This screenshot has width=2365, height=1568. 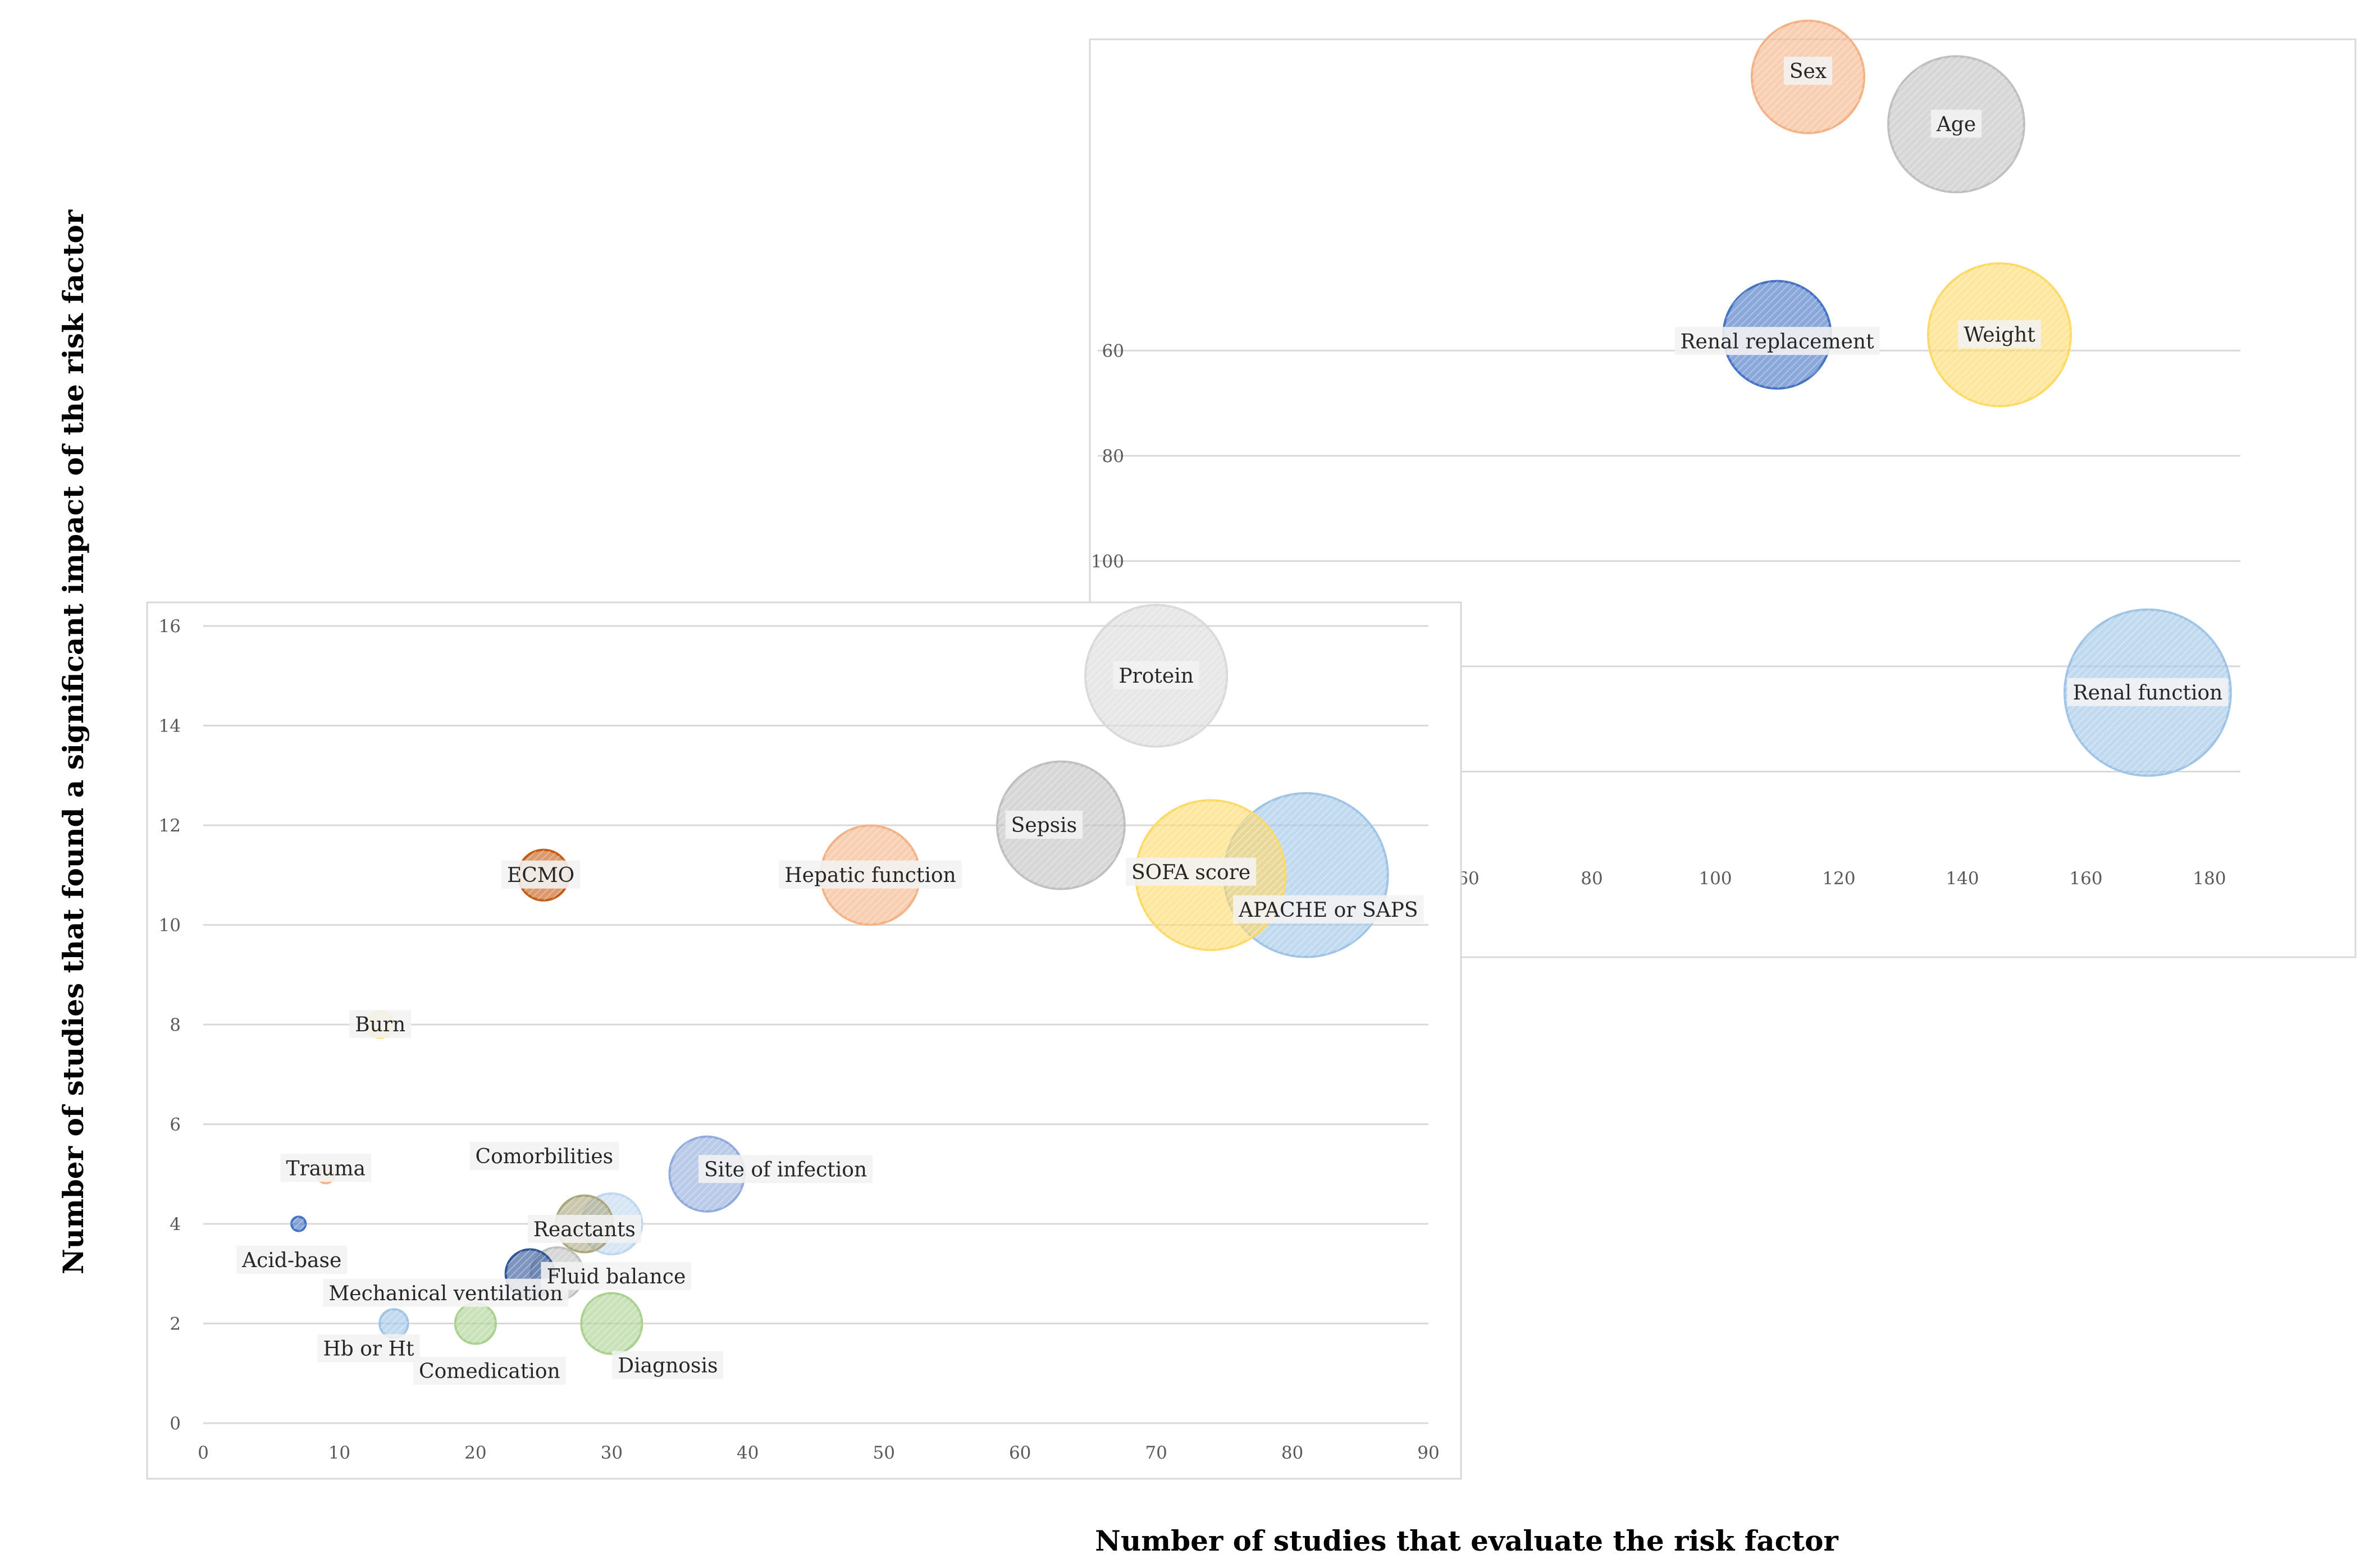 I want to click on bubble-label-hepatic-function: Hepatic function, so click(x=870, y=874).